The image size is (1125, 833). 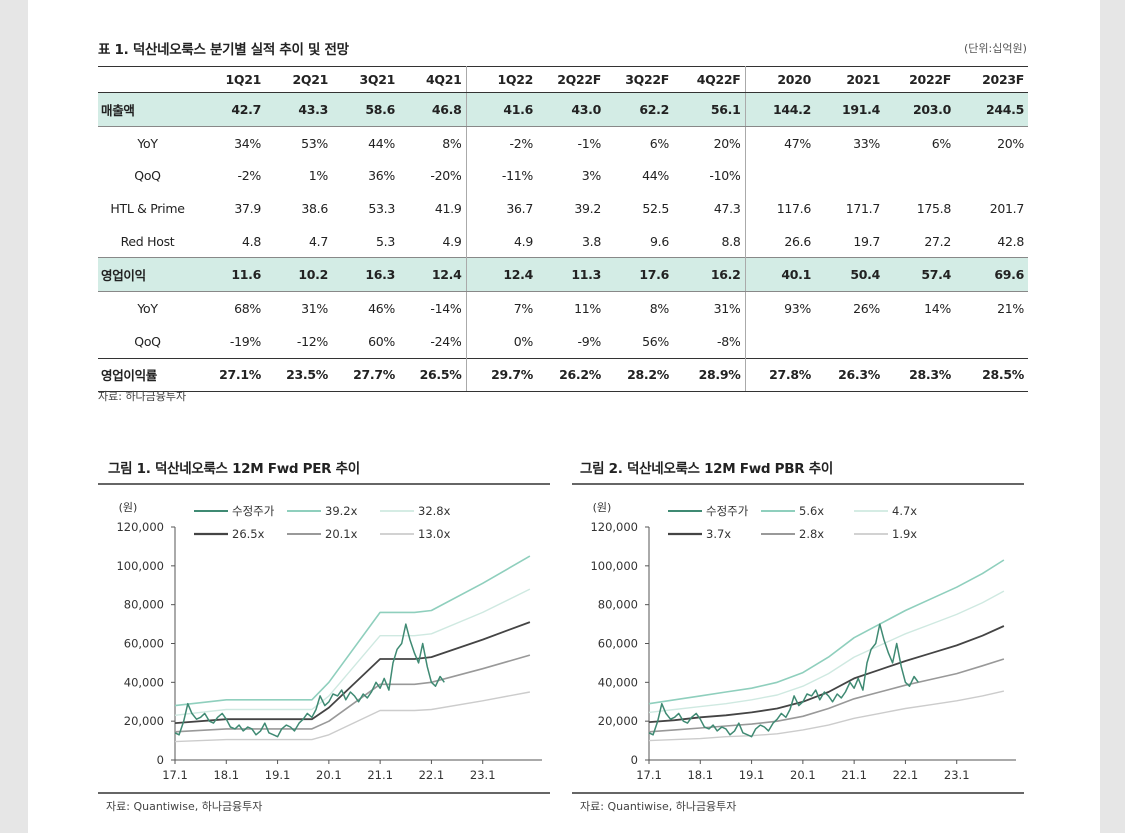 What do you see at coordinates (655, 341) in the screenshot?
I see `table-cell: 56%` at bounding box center [655, 341].